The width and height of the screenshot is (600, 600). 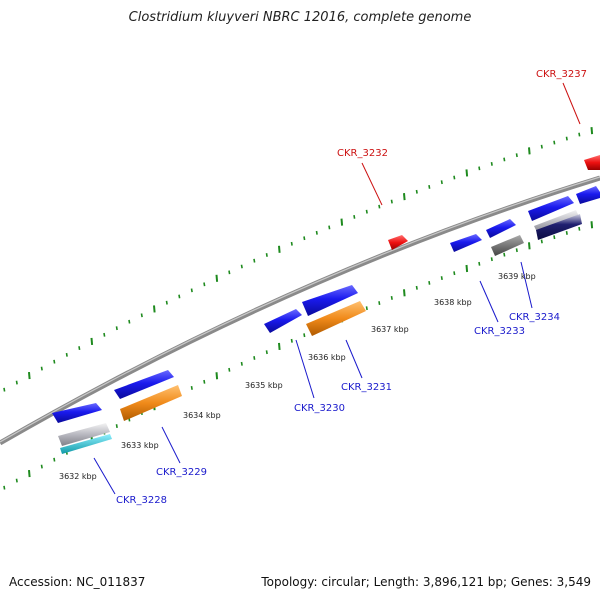 I want to click on gene-label-ckr-3234: CKR_3234, so click(x=534, y=317).